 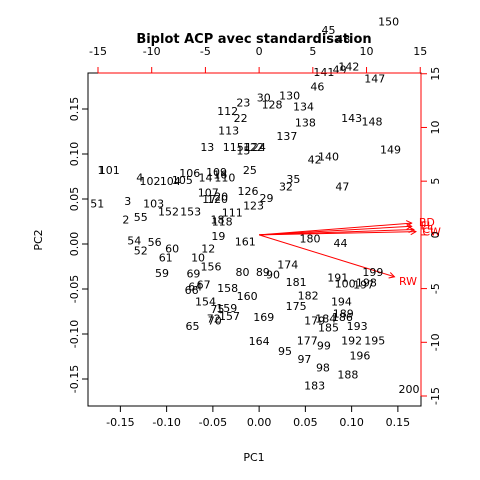 I want to click on observation-label: 52, so click(x=141, y=250).